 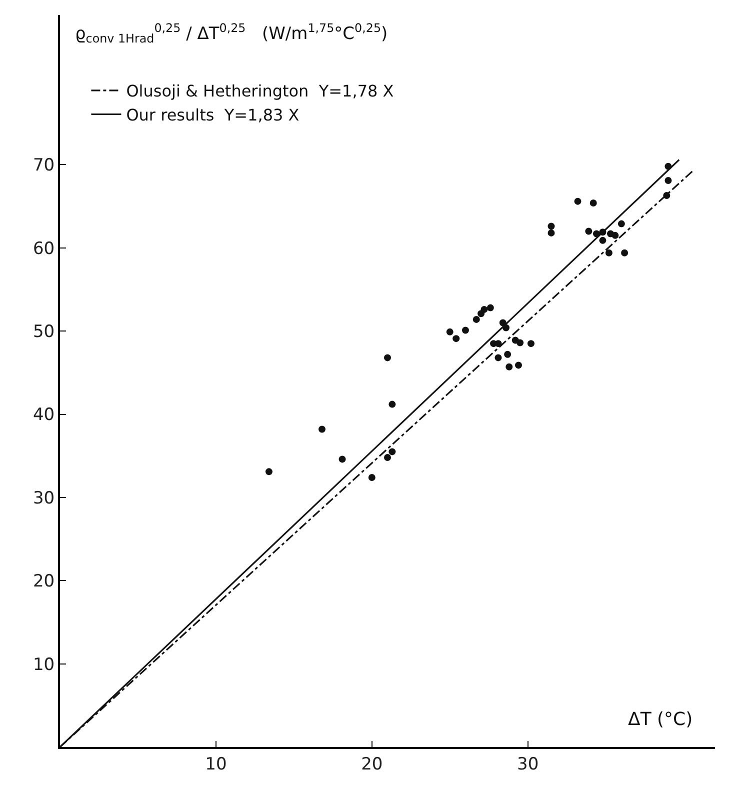 I want to click on y-tick-label: 70, so click(x=43, y=166).